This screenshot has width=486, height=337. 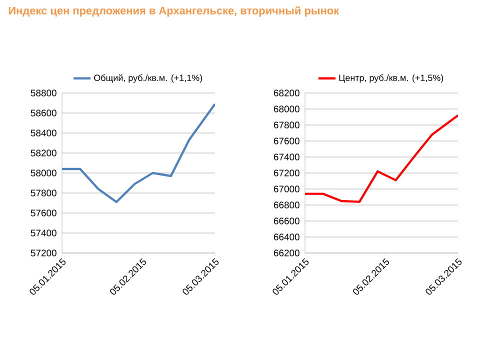 What do you see at coordinates (43, 153) in the screenshot?
I see `y-tick-label: 58200` at bounding box center [43, 153].